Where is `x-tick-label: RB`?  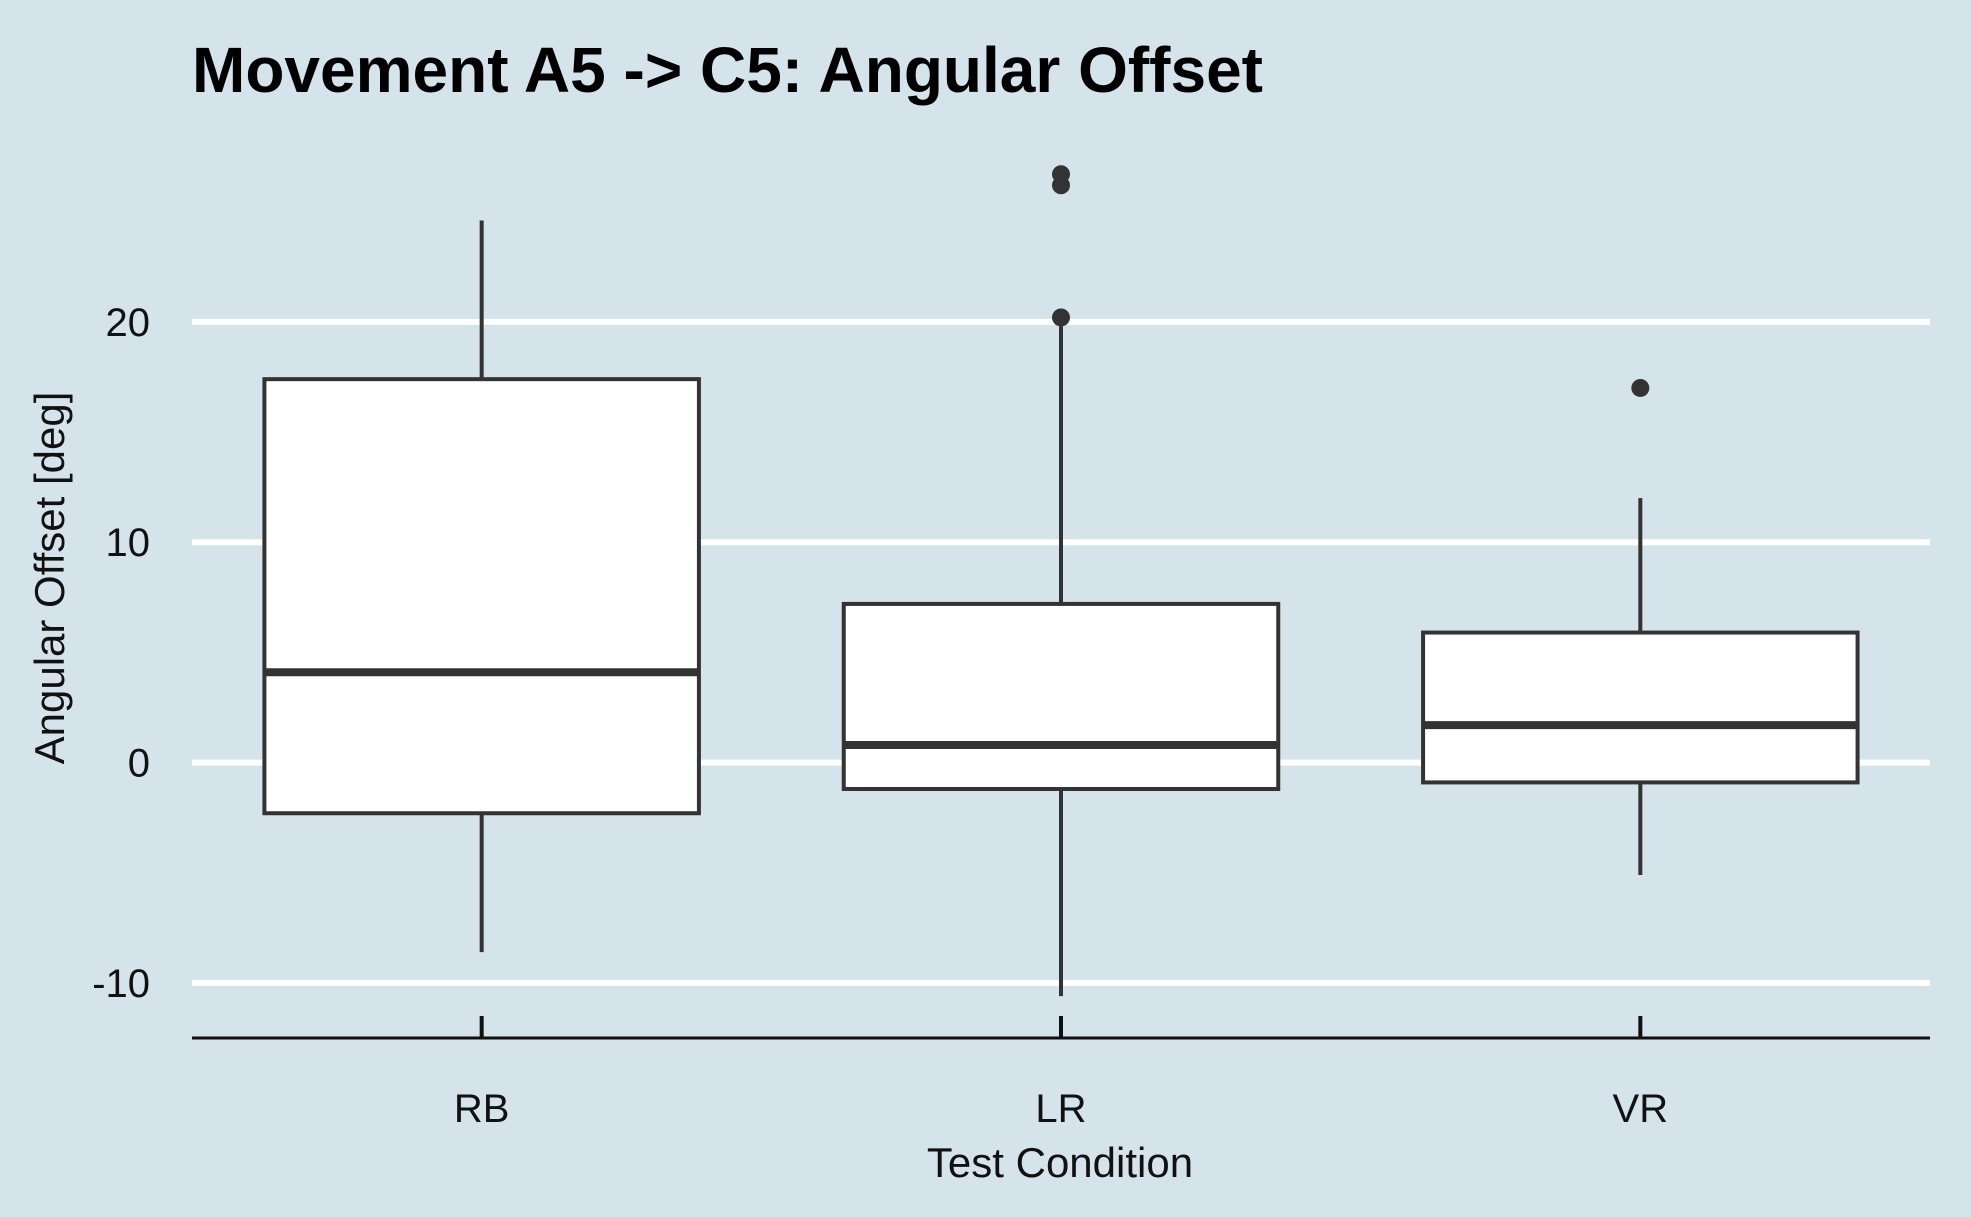 x-tick-label: RB is located at coordinates (482, 1109).